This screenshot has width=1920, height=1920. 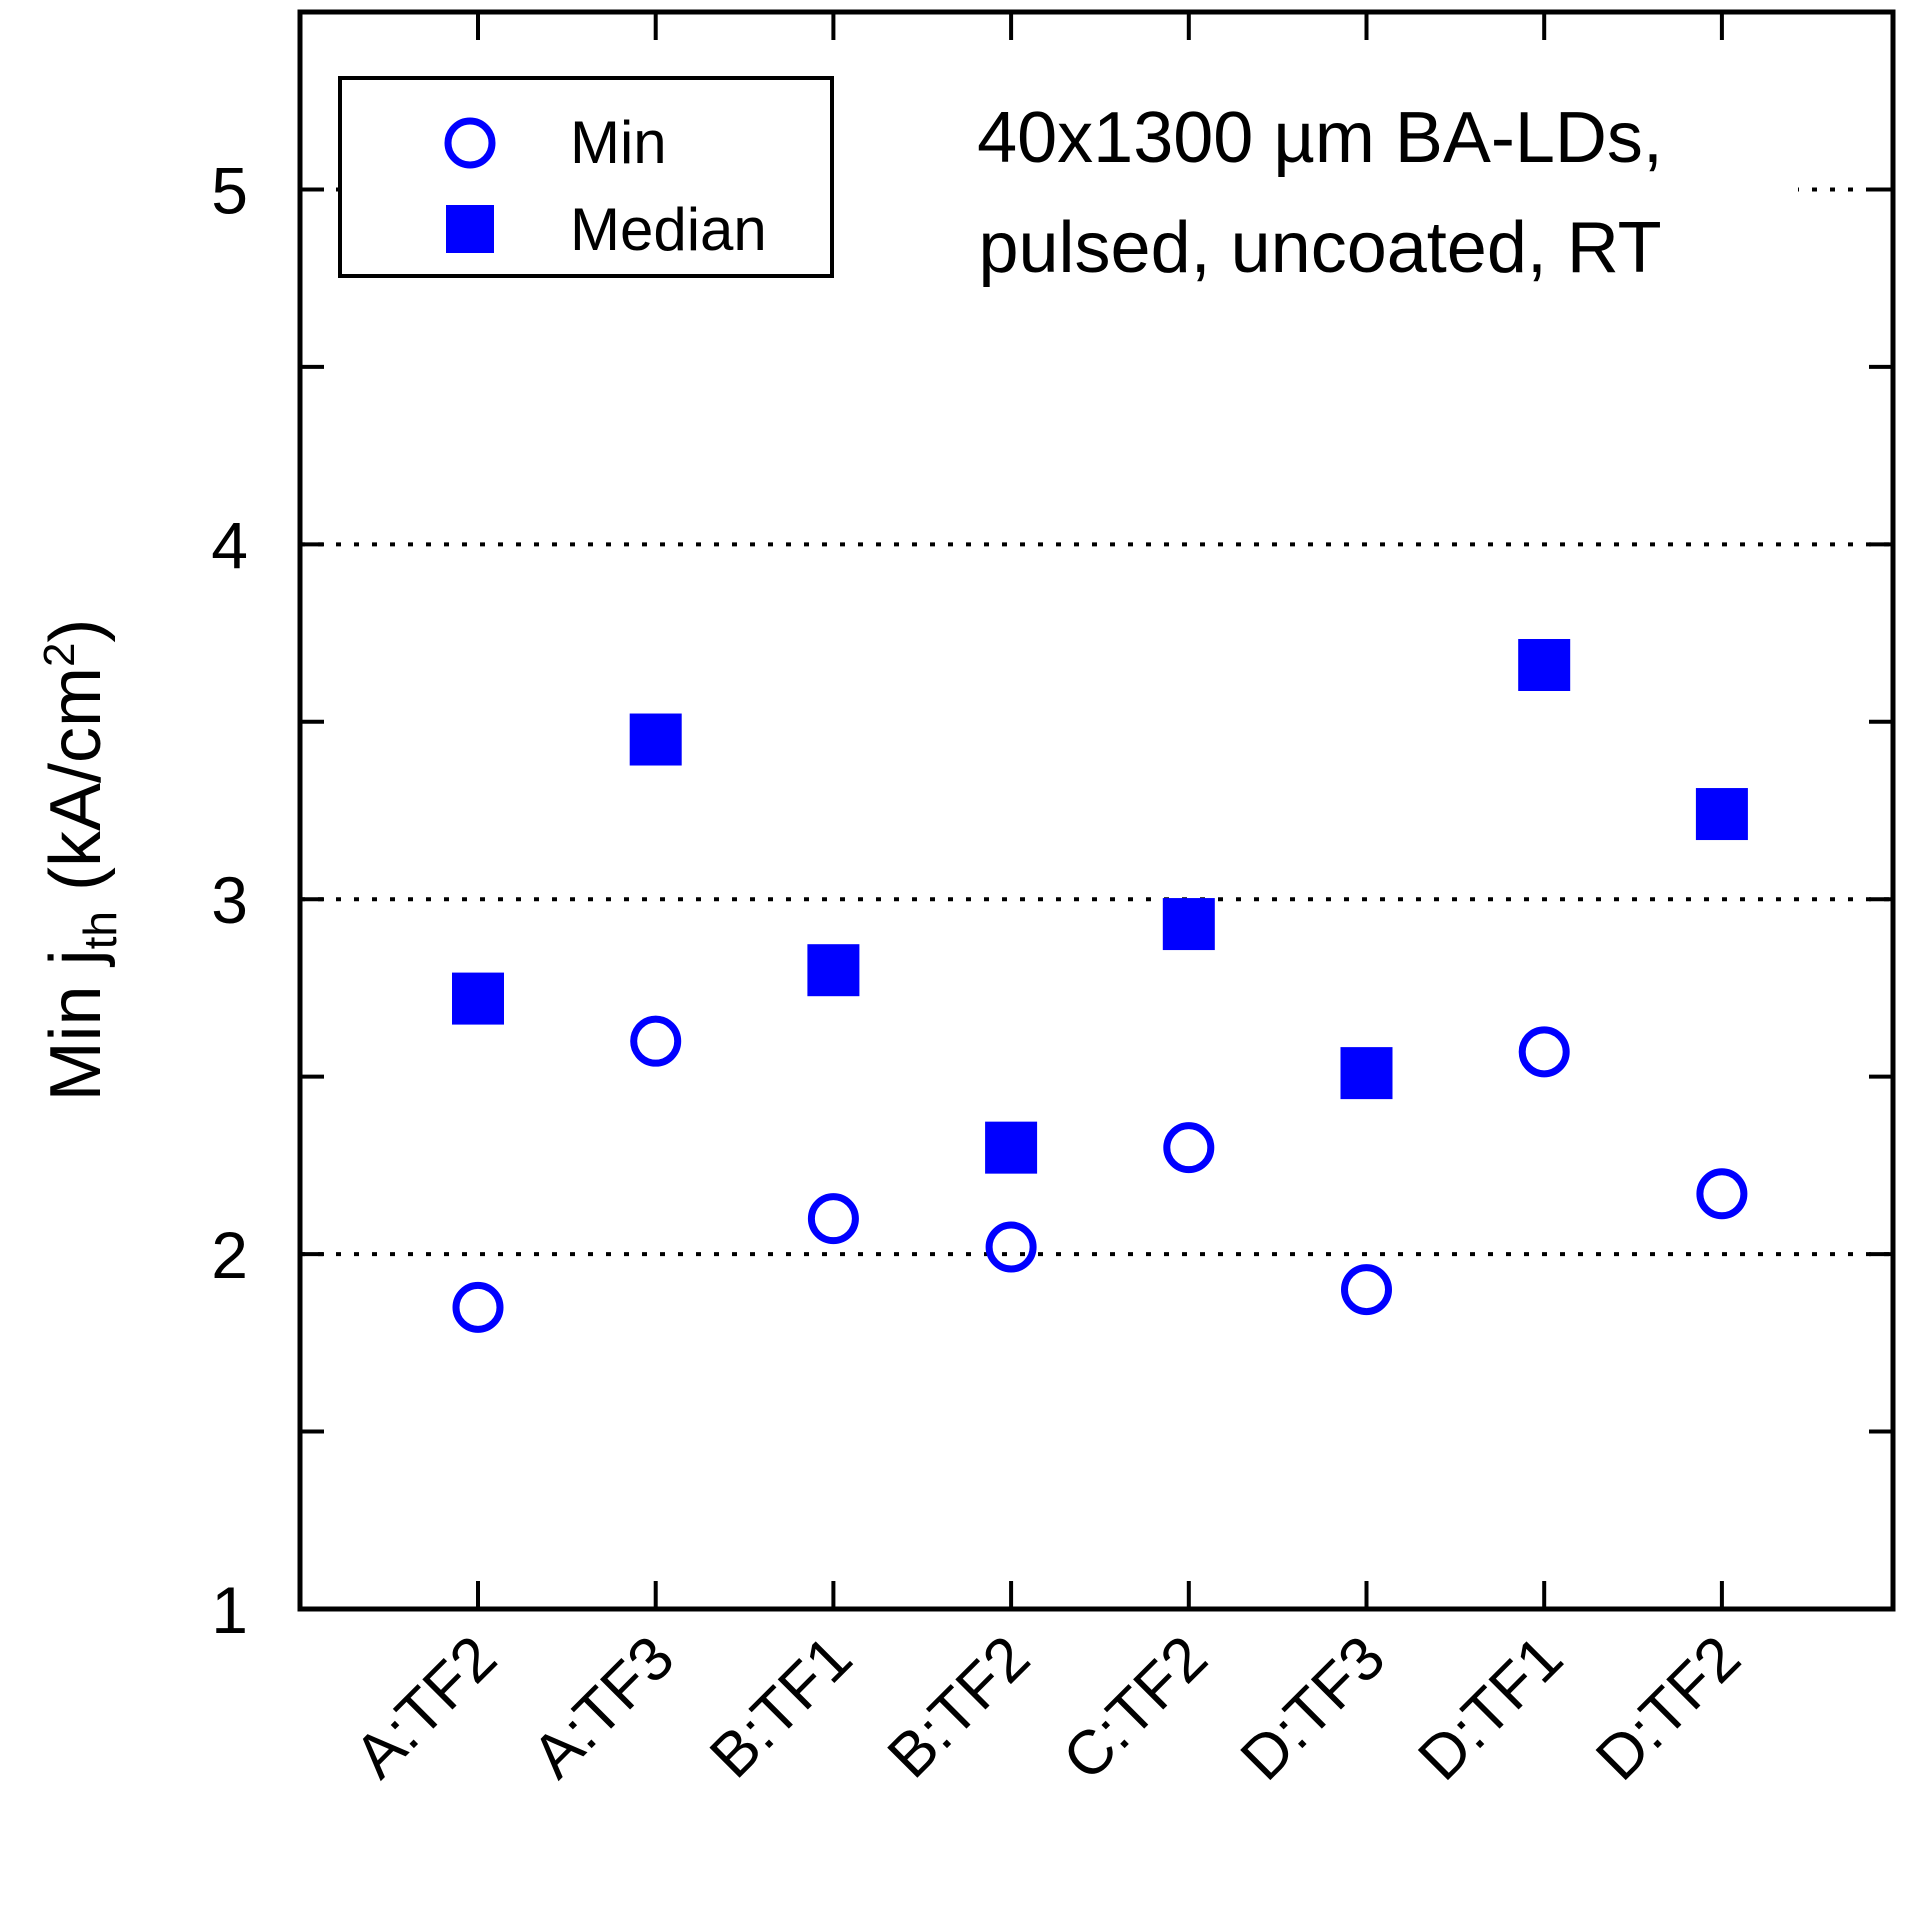 What do you see at coordinates (229, 1255) in the screenshot?
I see `y-tick-label: 2` at bounding box center [229, 1255].